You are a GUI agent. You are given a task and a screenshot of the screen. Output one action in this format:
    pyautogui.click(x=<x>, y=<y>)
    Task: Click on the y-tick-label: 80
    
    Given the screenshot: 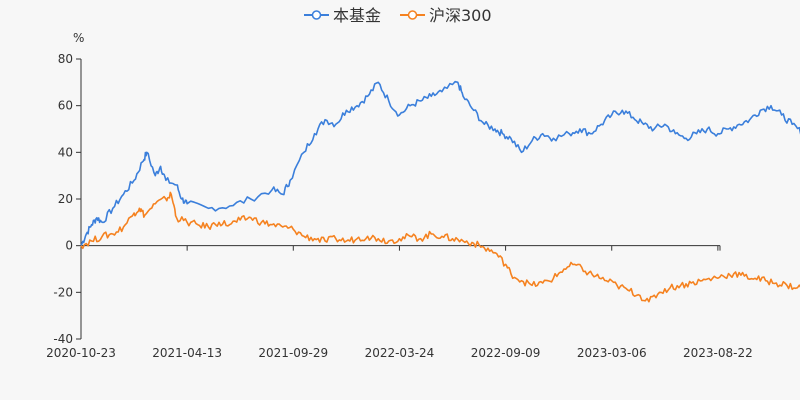 What is the action you would take?
    pyautogui.click(x=65, y=59)
    